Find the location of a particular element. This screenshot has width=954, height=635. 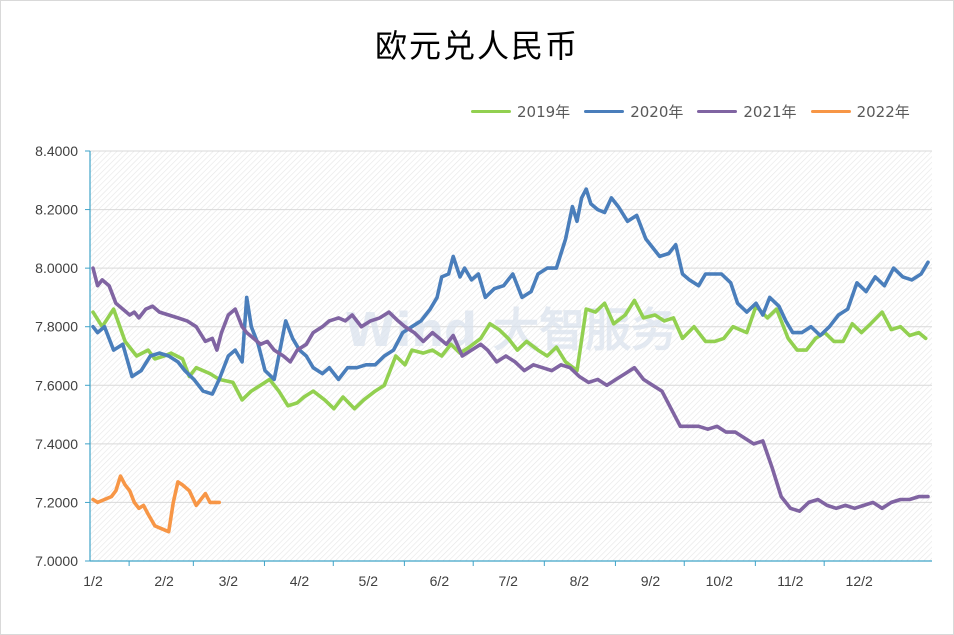

legend-swatch-2021 is located at coordinates (717, 111).